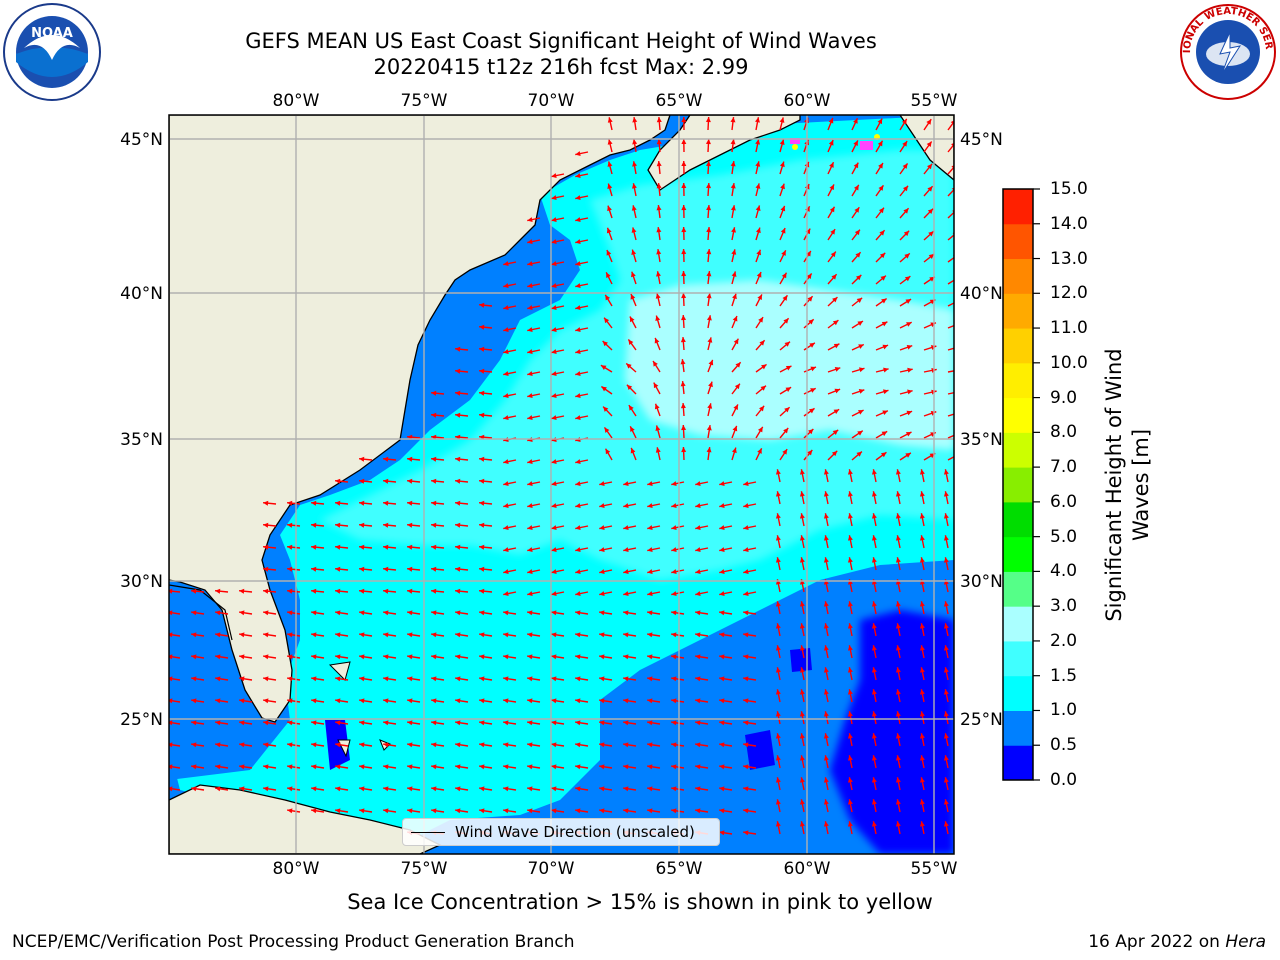 The height and width of the screenshot is (960, 1280). I want to click on sea-ice-patch, so click(866, 145).